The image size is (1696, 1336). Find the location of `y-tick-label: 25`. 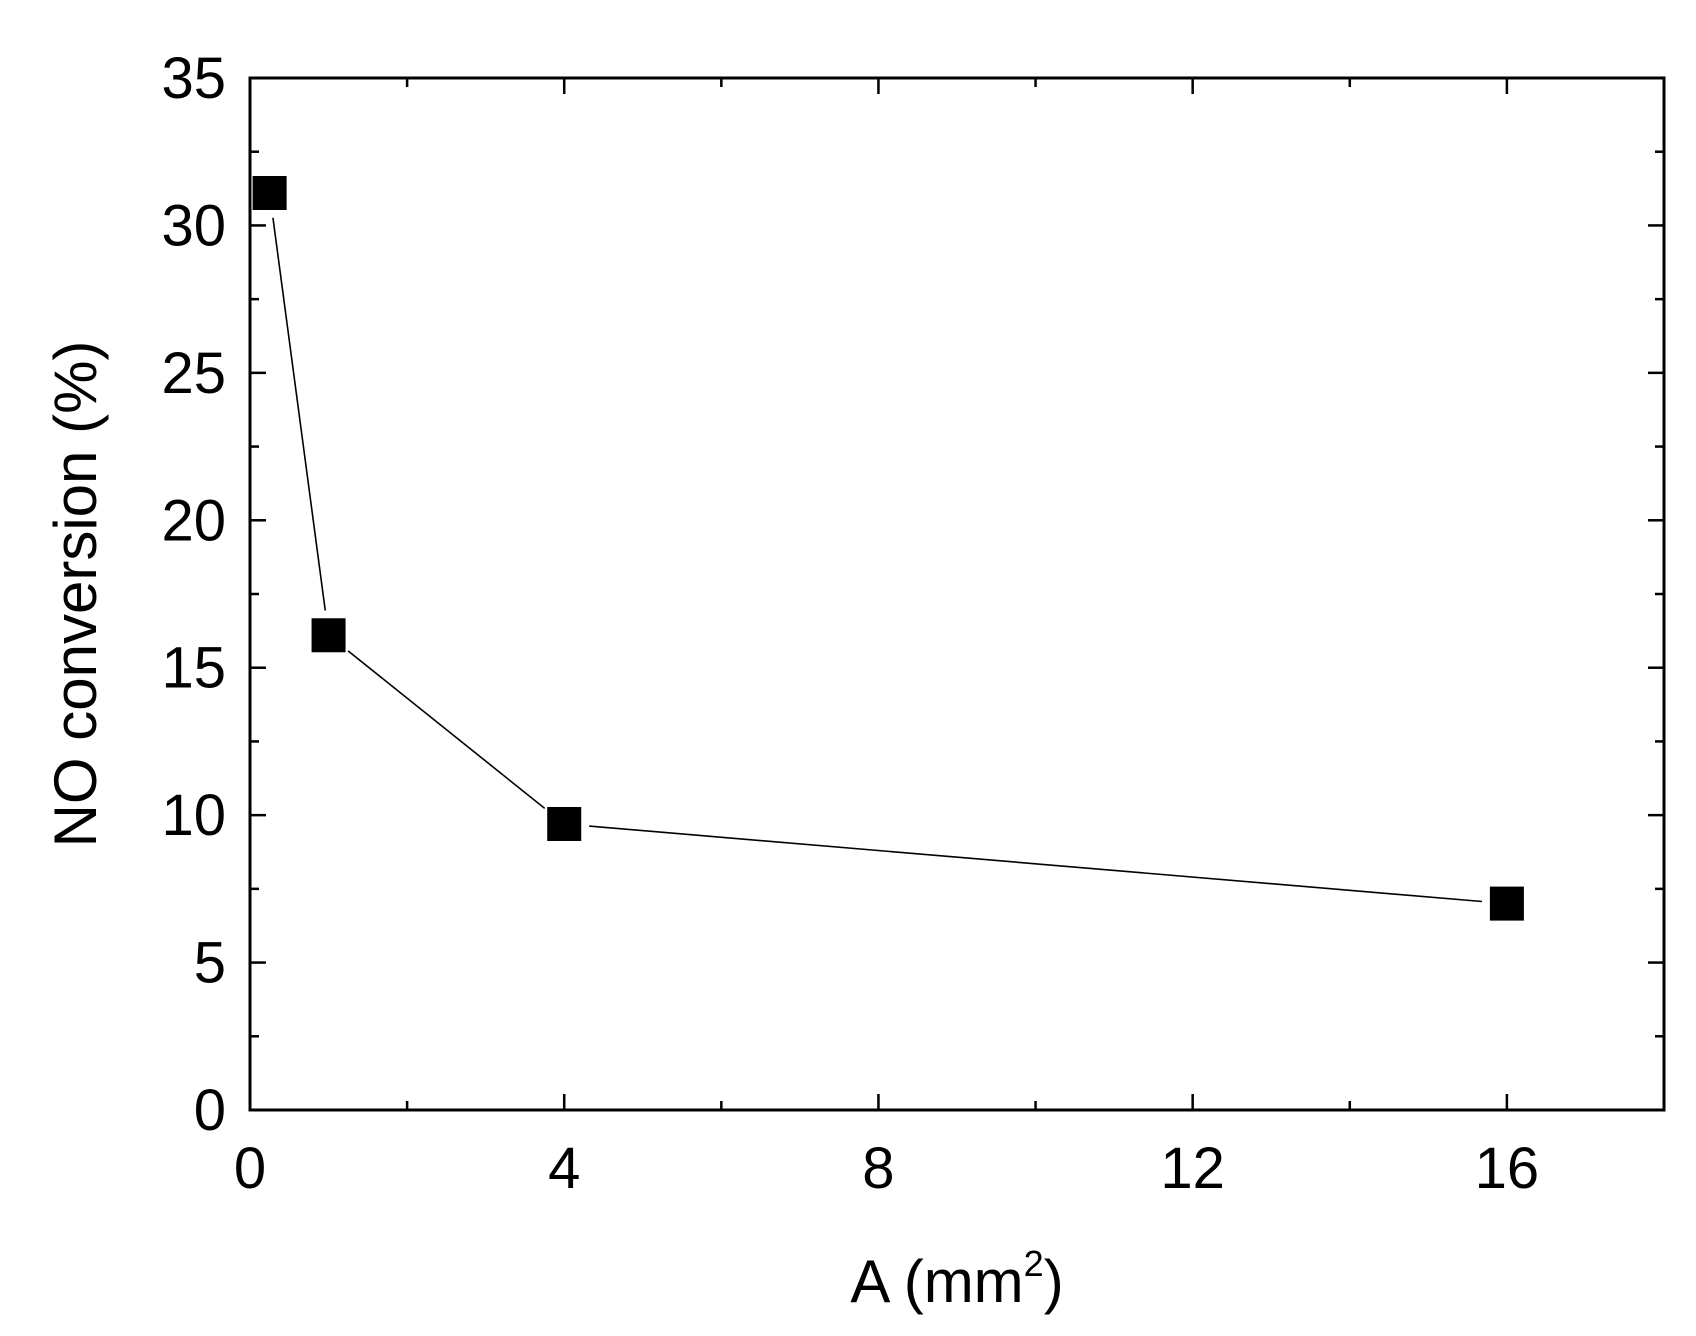

y-tick-label: 25 is located at coordinates (193, 373).